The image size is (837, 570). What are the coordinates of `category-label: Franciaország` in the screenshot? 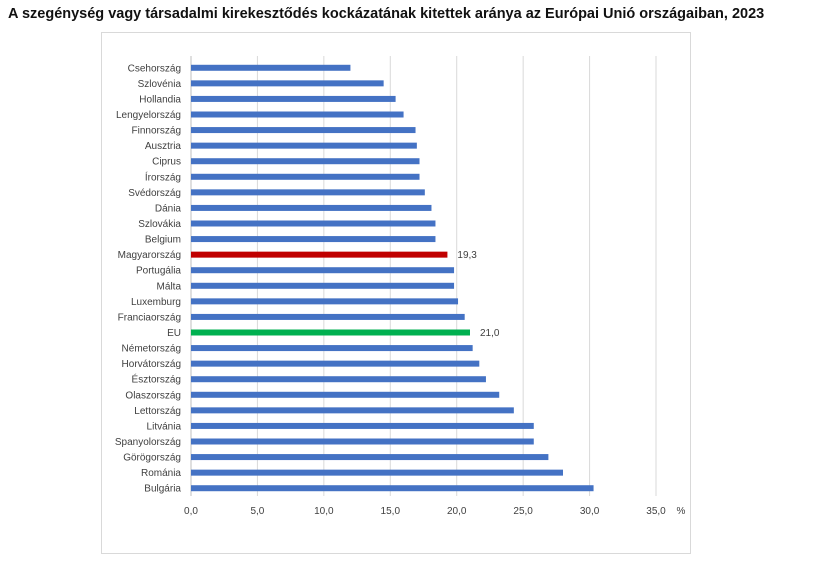 It's located at (149, 317).